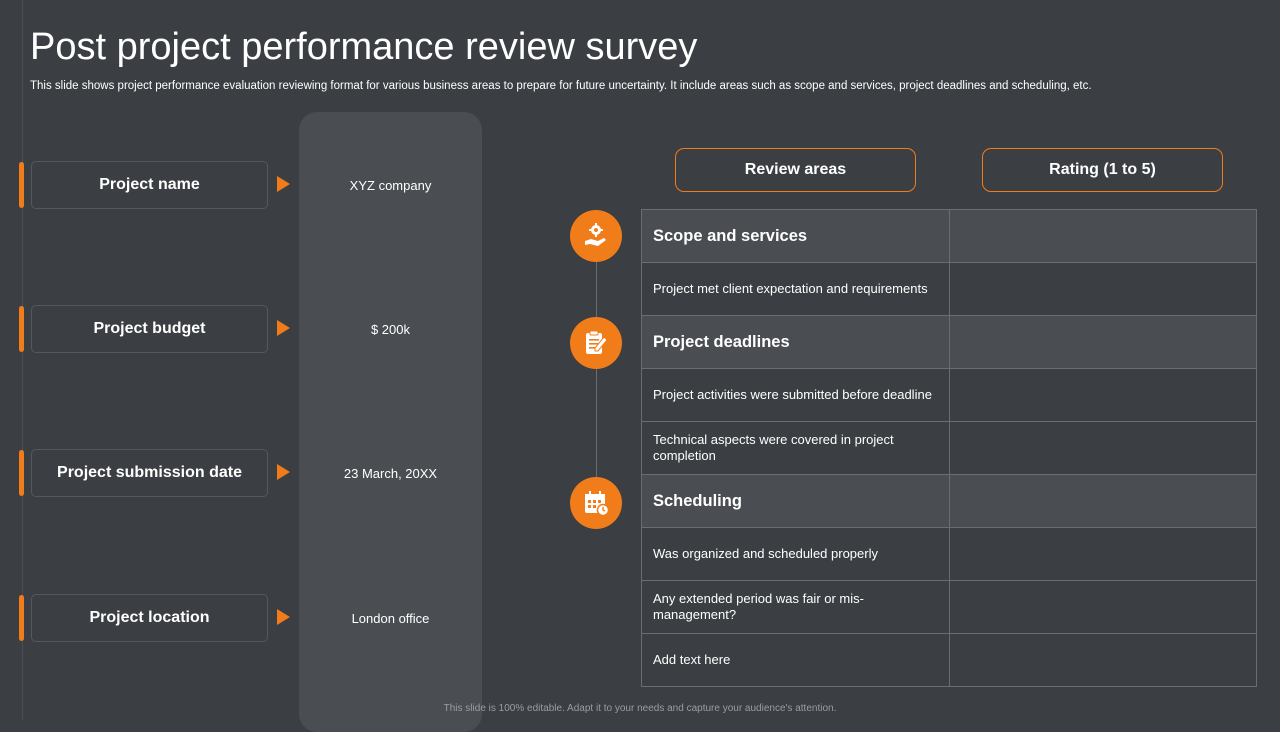 Image resolution: width=1280 pixels, height=732 pixels. I want to click on field-label: Project name, so click(149, 185).